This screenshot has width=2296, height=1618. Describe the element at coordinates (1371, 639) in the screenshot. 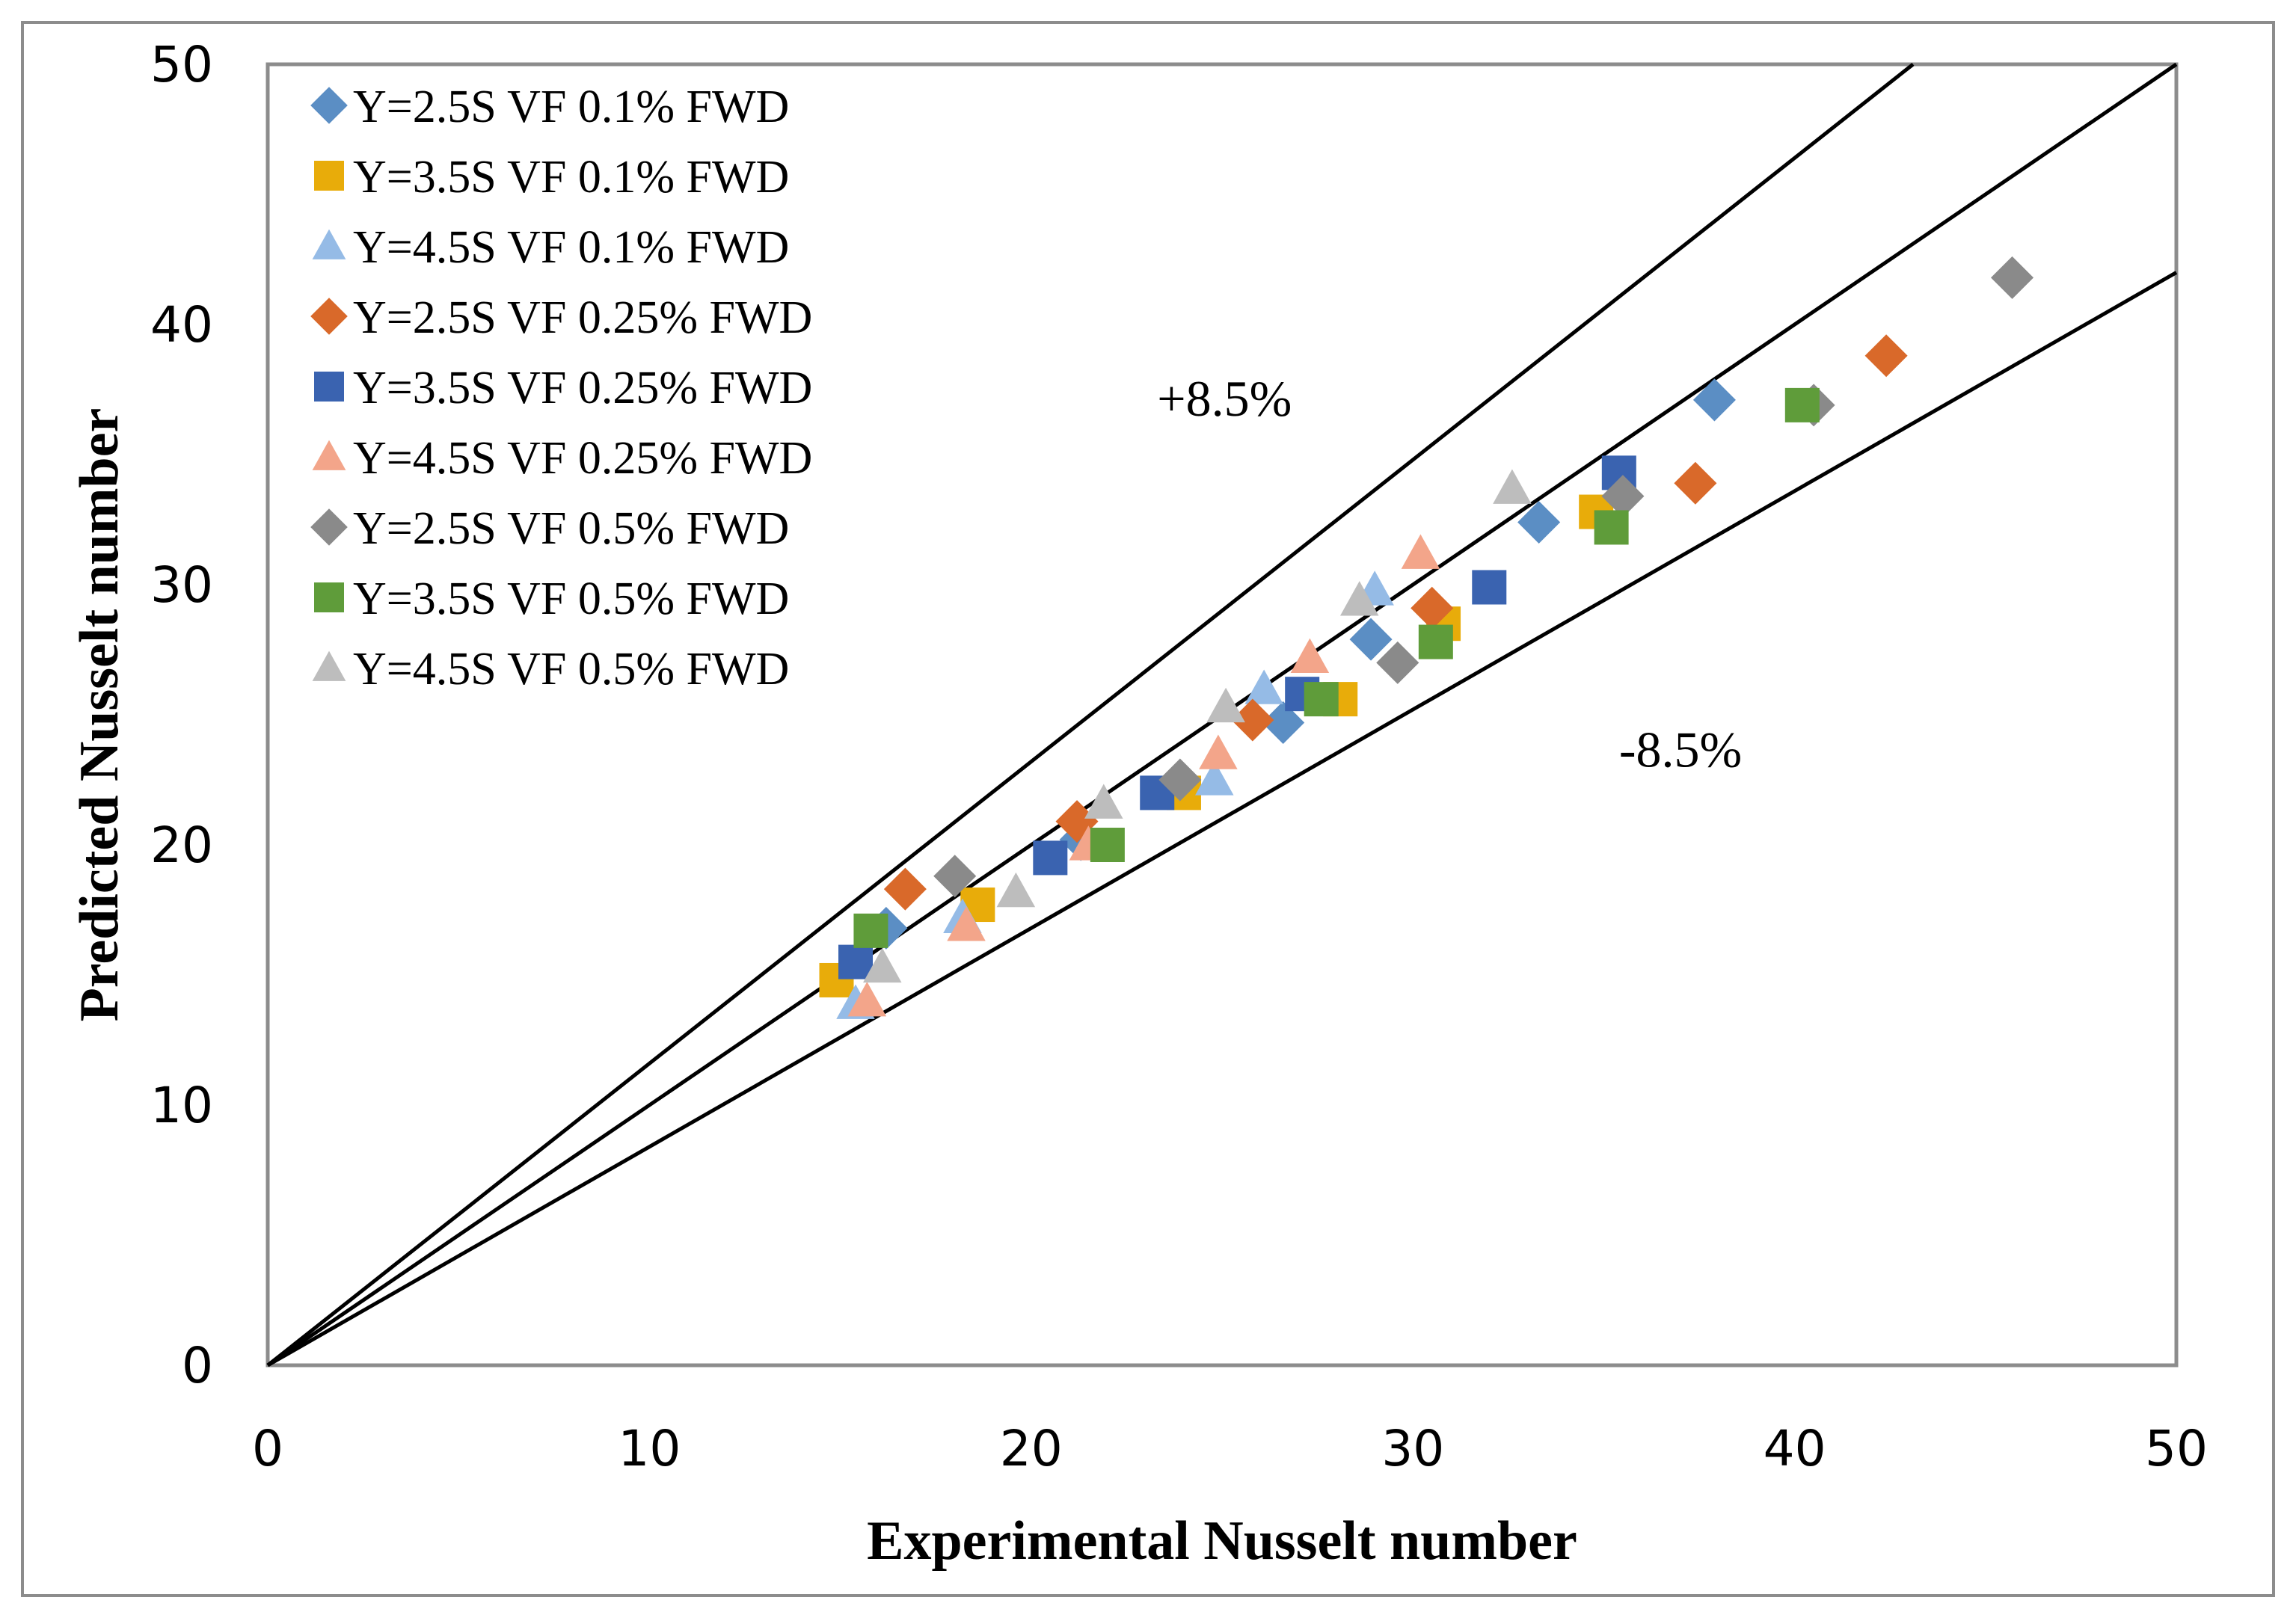

I see `data-point-s0-p3` at that location.